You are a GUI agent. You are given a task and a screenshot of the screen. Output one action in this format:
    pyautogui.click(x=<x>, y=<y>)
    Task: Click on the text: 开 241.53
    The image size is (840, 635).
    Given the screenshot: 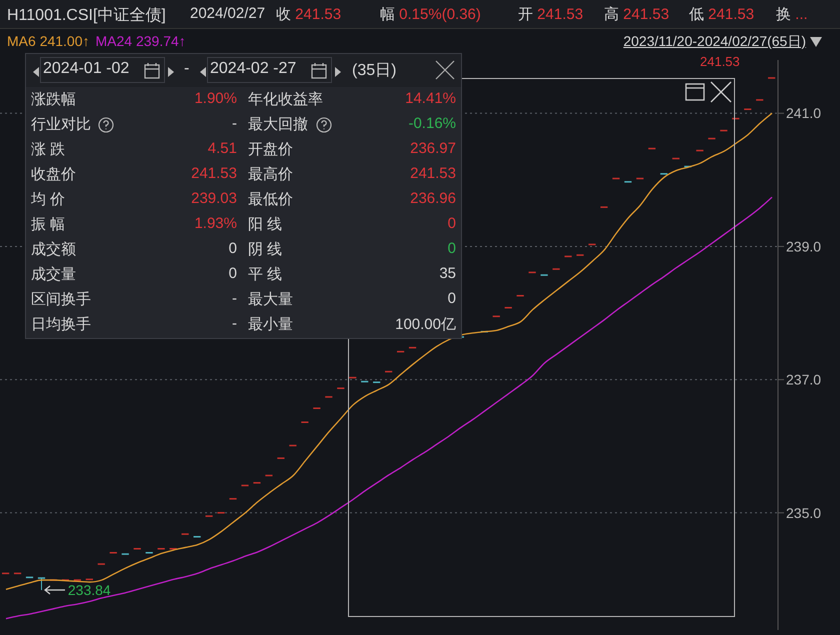 What is the action you would take?
    pyautogui.click(x=551, y=14)
    